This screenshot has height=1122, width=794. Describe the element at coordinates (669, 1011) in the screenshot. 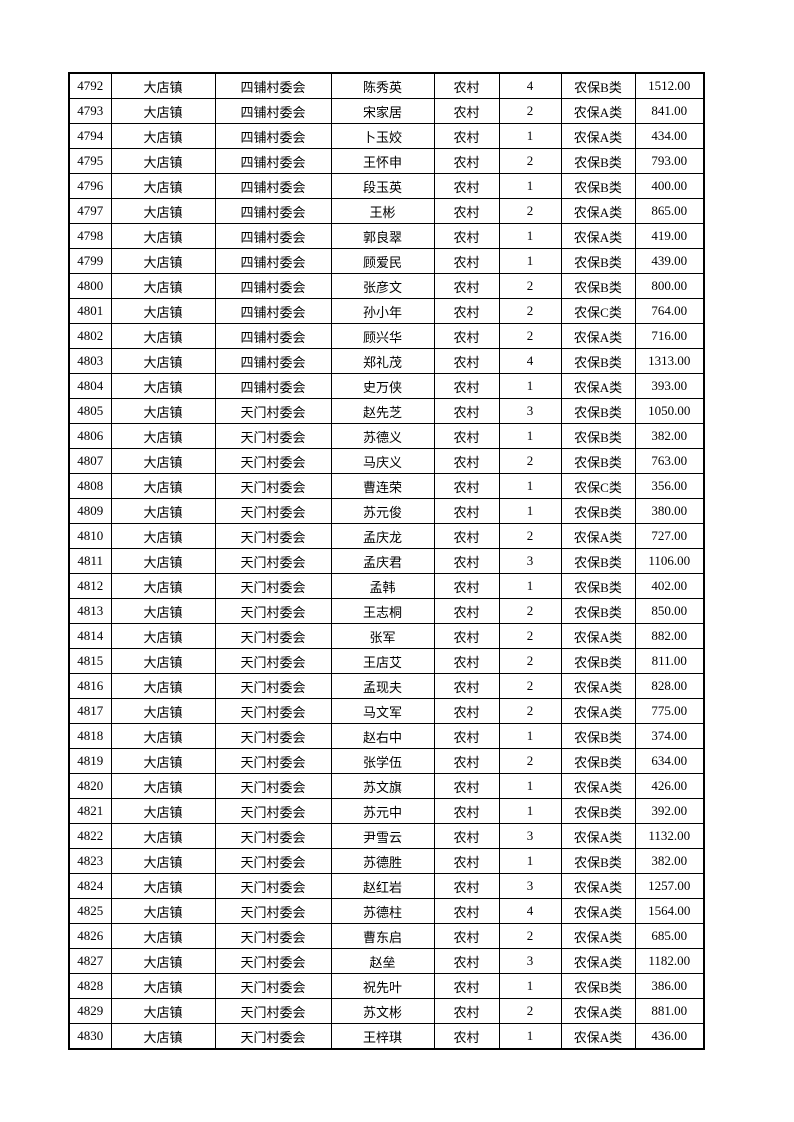

I see `cell-amount: 881.00` at that location.